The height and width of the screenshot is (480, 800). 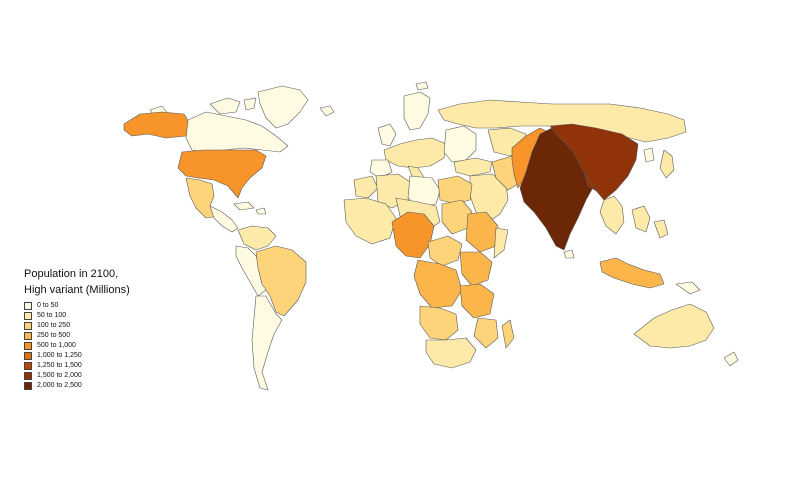 I want to click on region-scandinavia, so click(x=417, y=111).